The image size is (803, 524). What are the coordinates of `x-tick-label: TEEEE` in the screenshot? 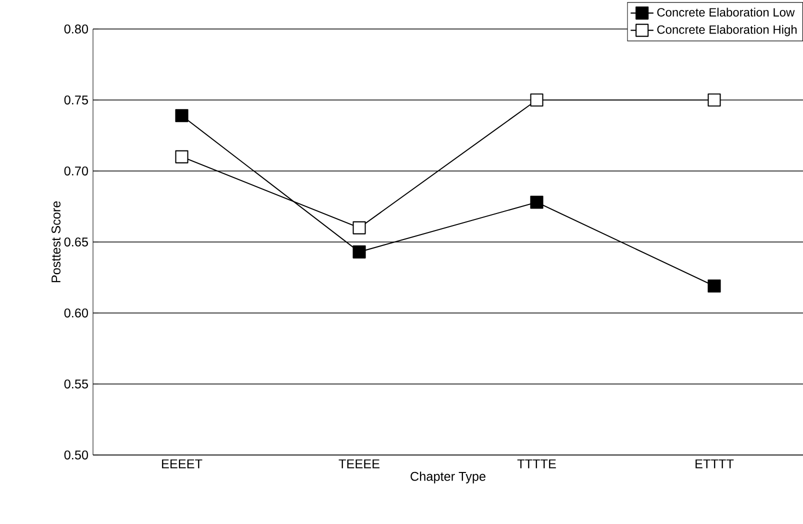 It's located at (359, 463).